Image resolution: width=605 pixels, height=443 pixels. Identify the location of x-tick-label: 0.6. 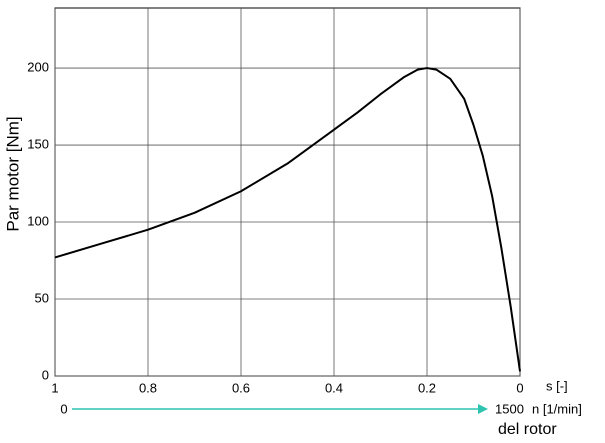
(241, 387).